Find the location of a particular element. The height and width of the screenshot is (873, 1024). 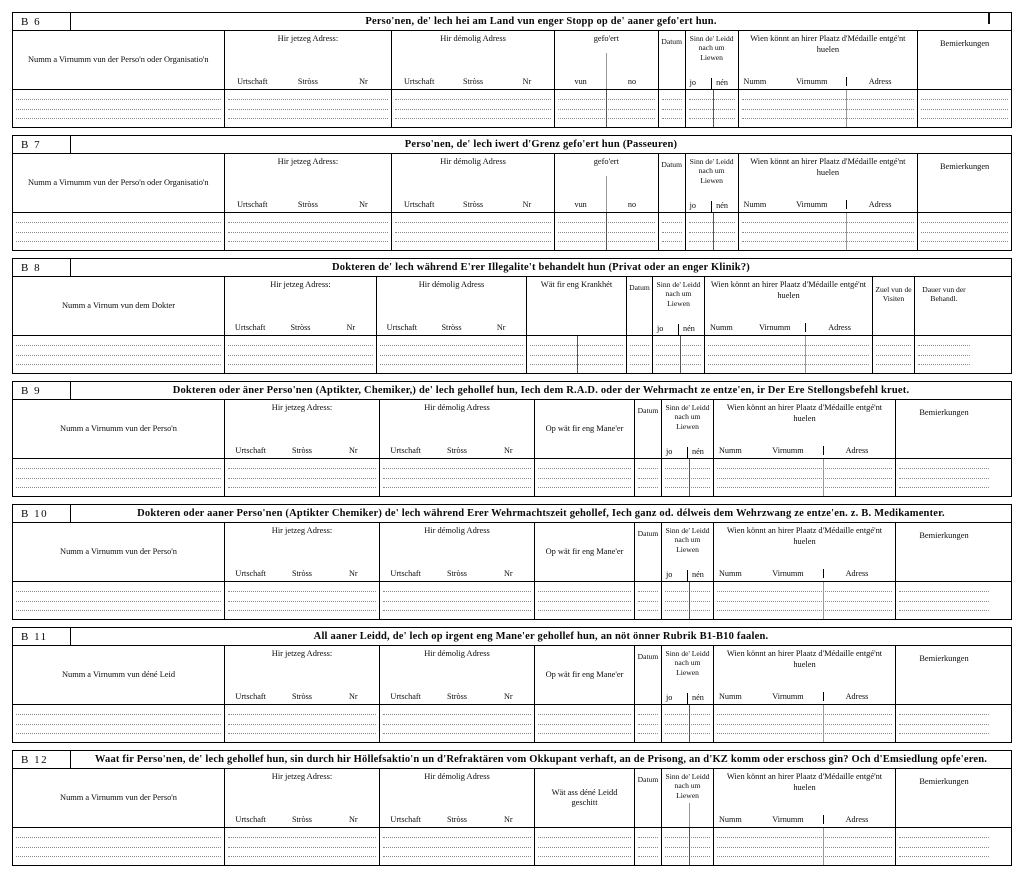

medal-firstname-label: Virnumm is located at coordinates (788, 819).